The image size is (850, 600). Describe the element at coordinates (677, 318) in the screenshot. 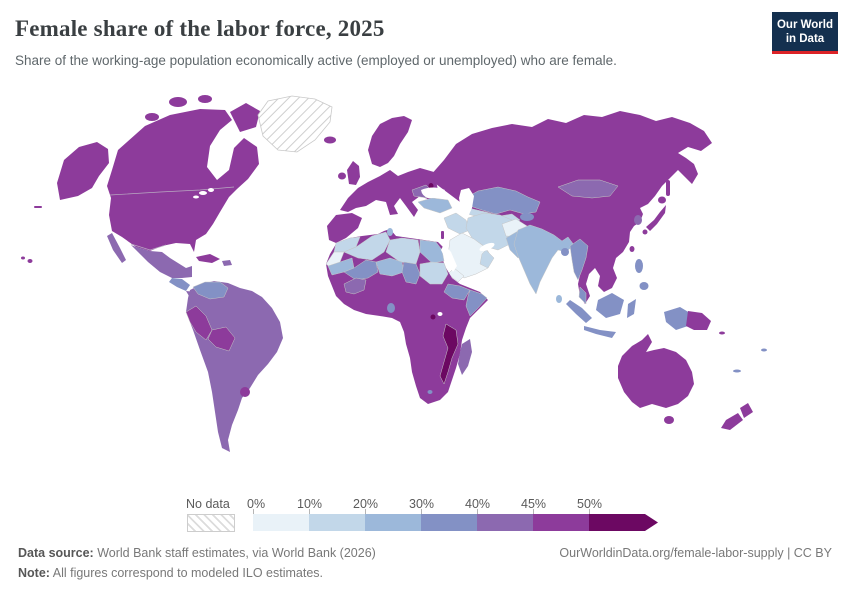

I see `region-papua-west` at that location.